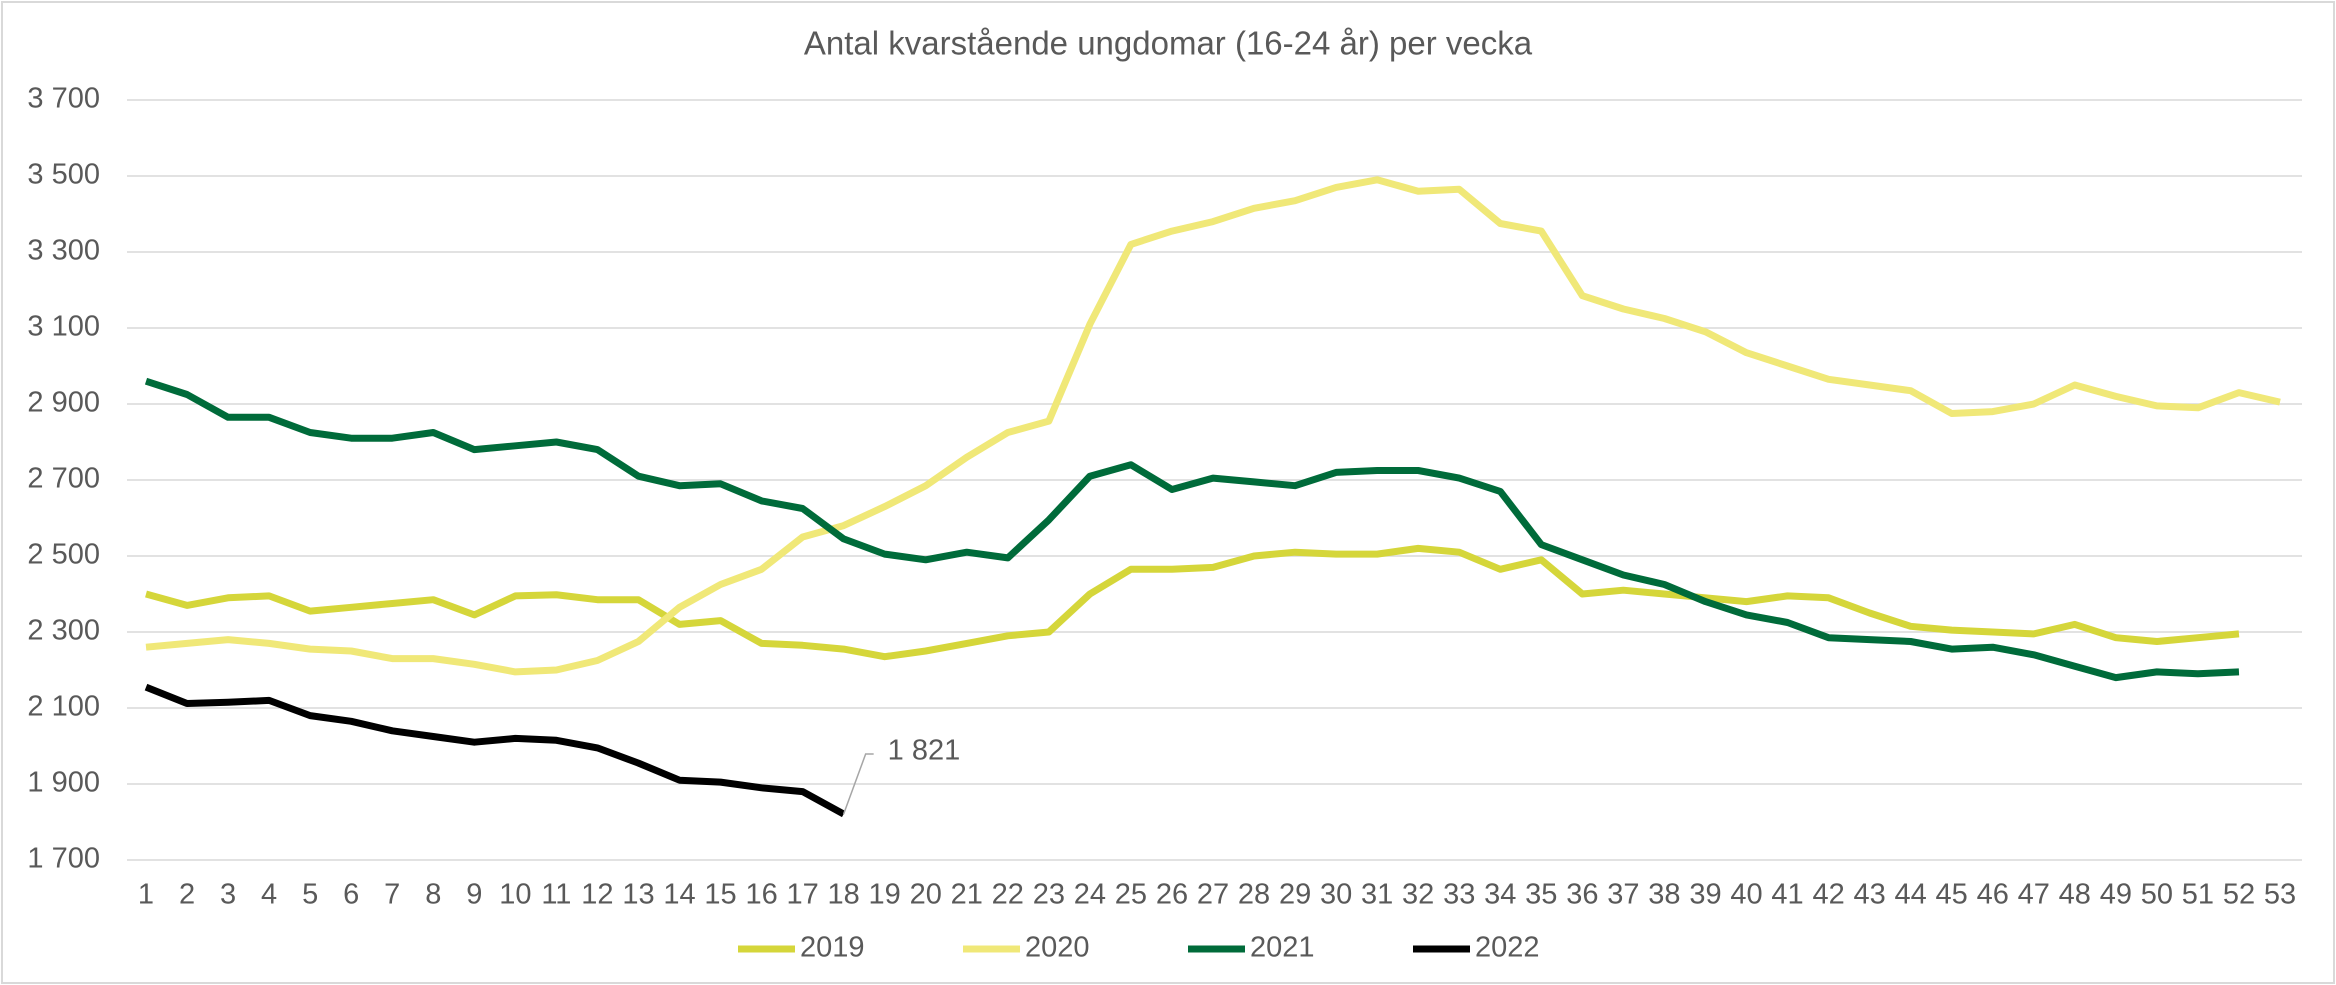 The height and width of the screenshot is (985, 2336). I want to click on legend-label: 2021, so click(1282, 948).